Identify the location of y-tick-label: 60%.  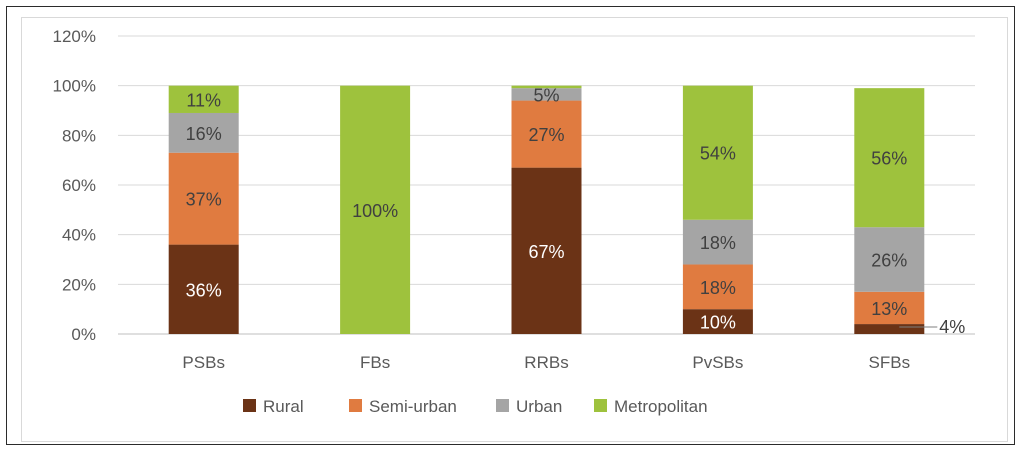
(79, 185).